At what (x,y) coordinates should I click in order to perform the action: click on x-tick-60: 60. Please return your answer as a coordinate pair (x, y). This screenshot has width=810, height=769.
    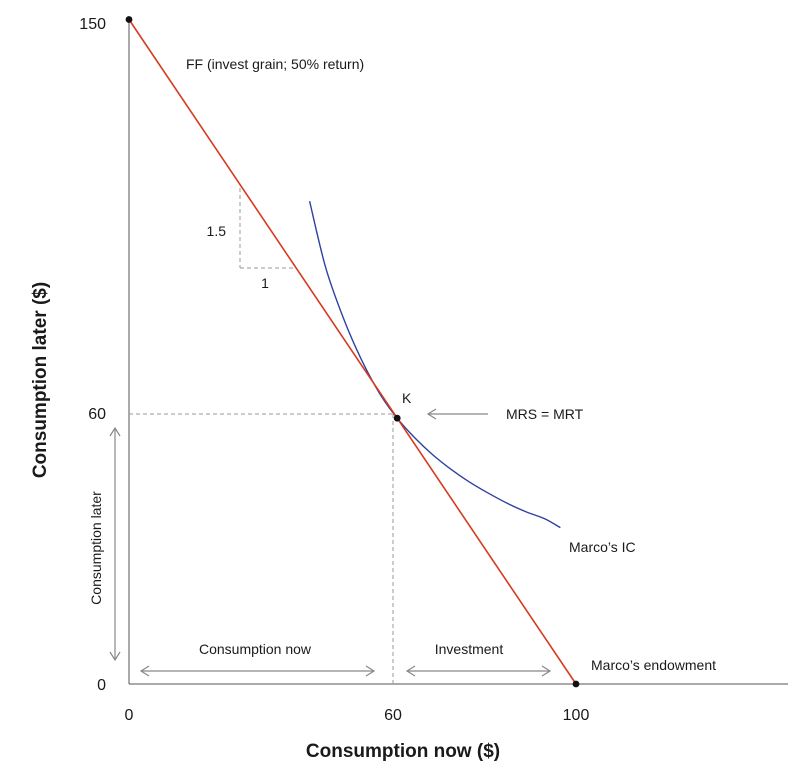
    Looking at the image, I should click on (393, 715).